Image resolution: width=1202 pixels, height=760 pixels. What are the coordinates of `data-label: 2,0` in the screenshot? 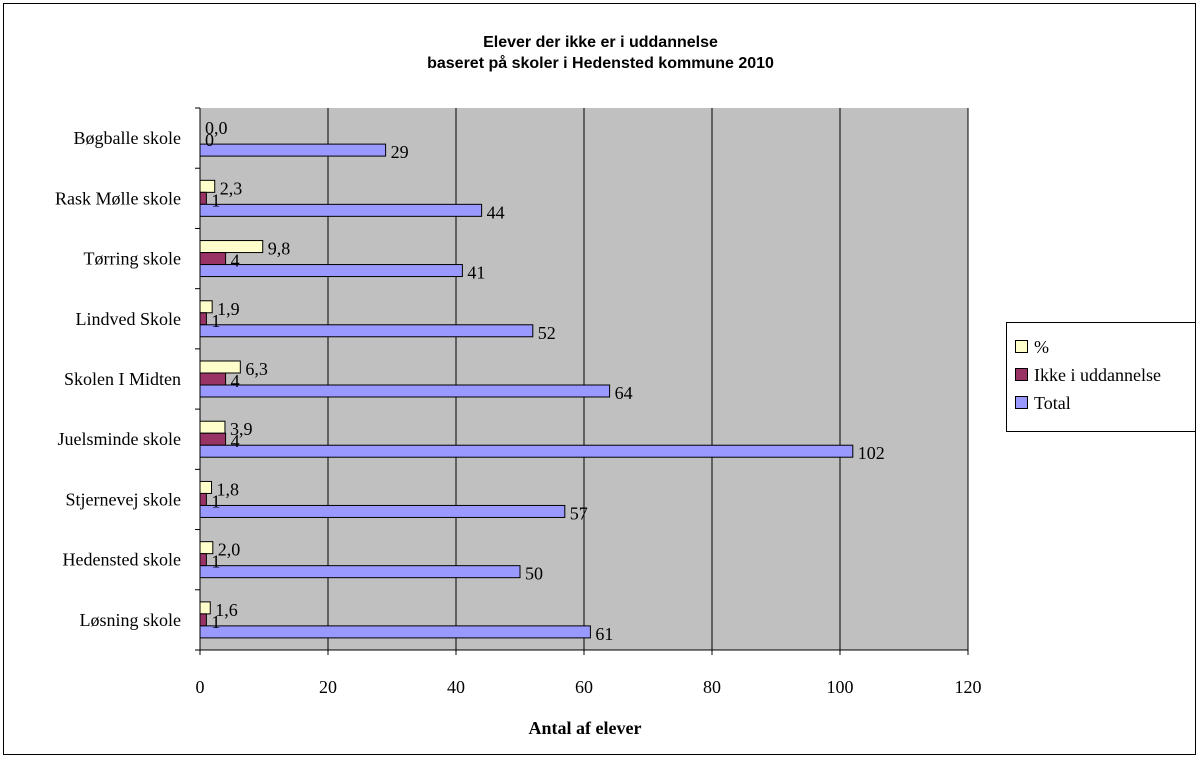 It's located at (229, 550).